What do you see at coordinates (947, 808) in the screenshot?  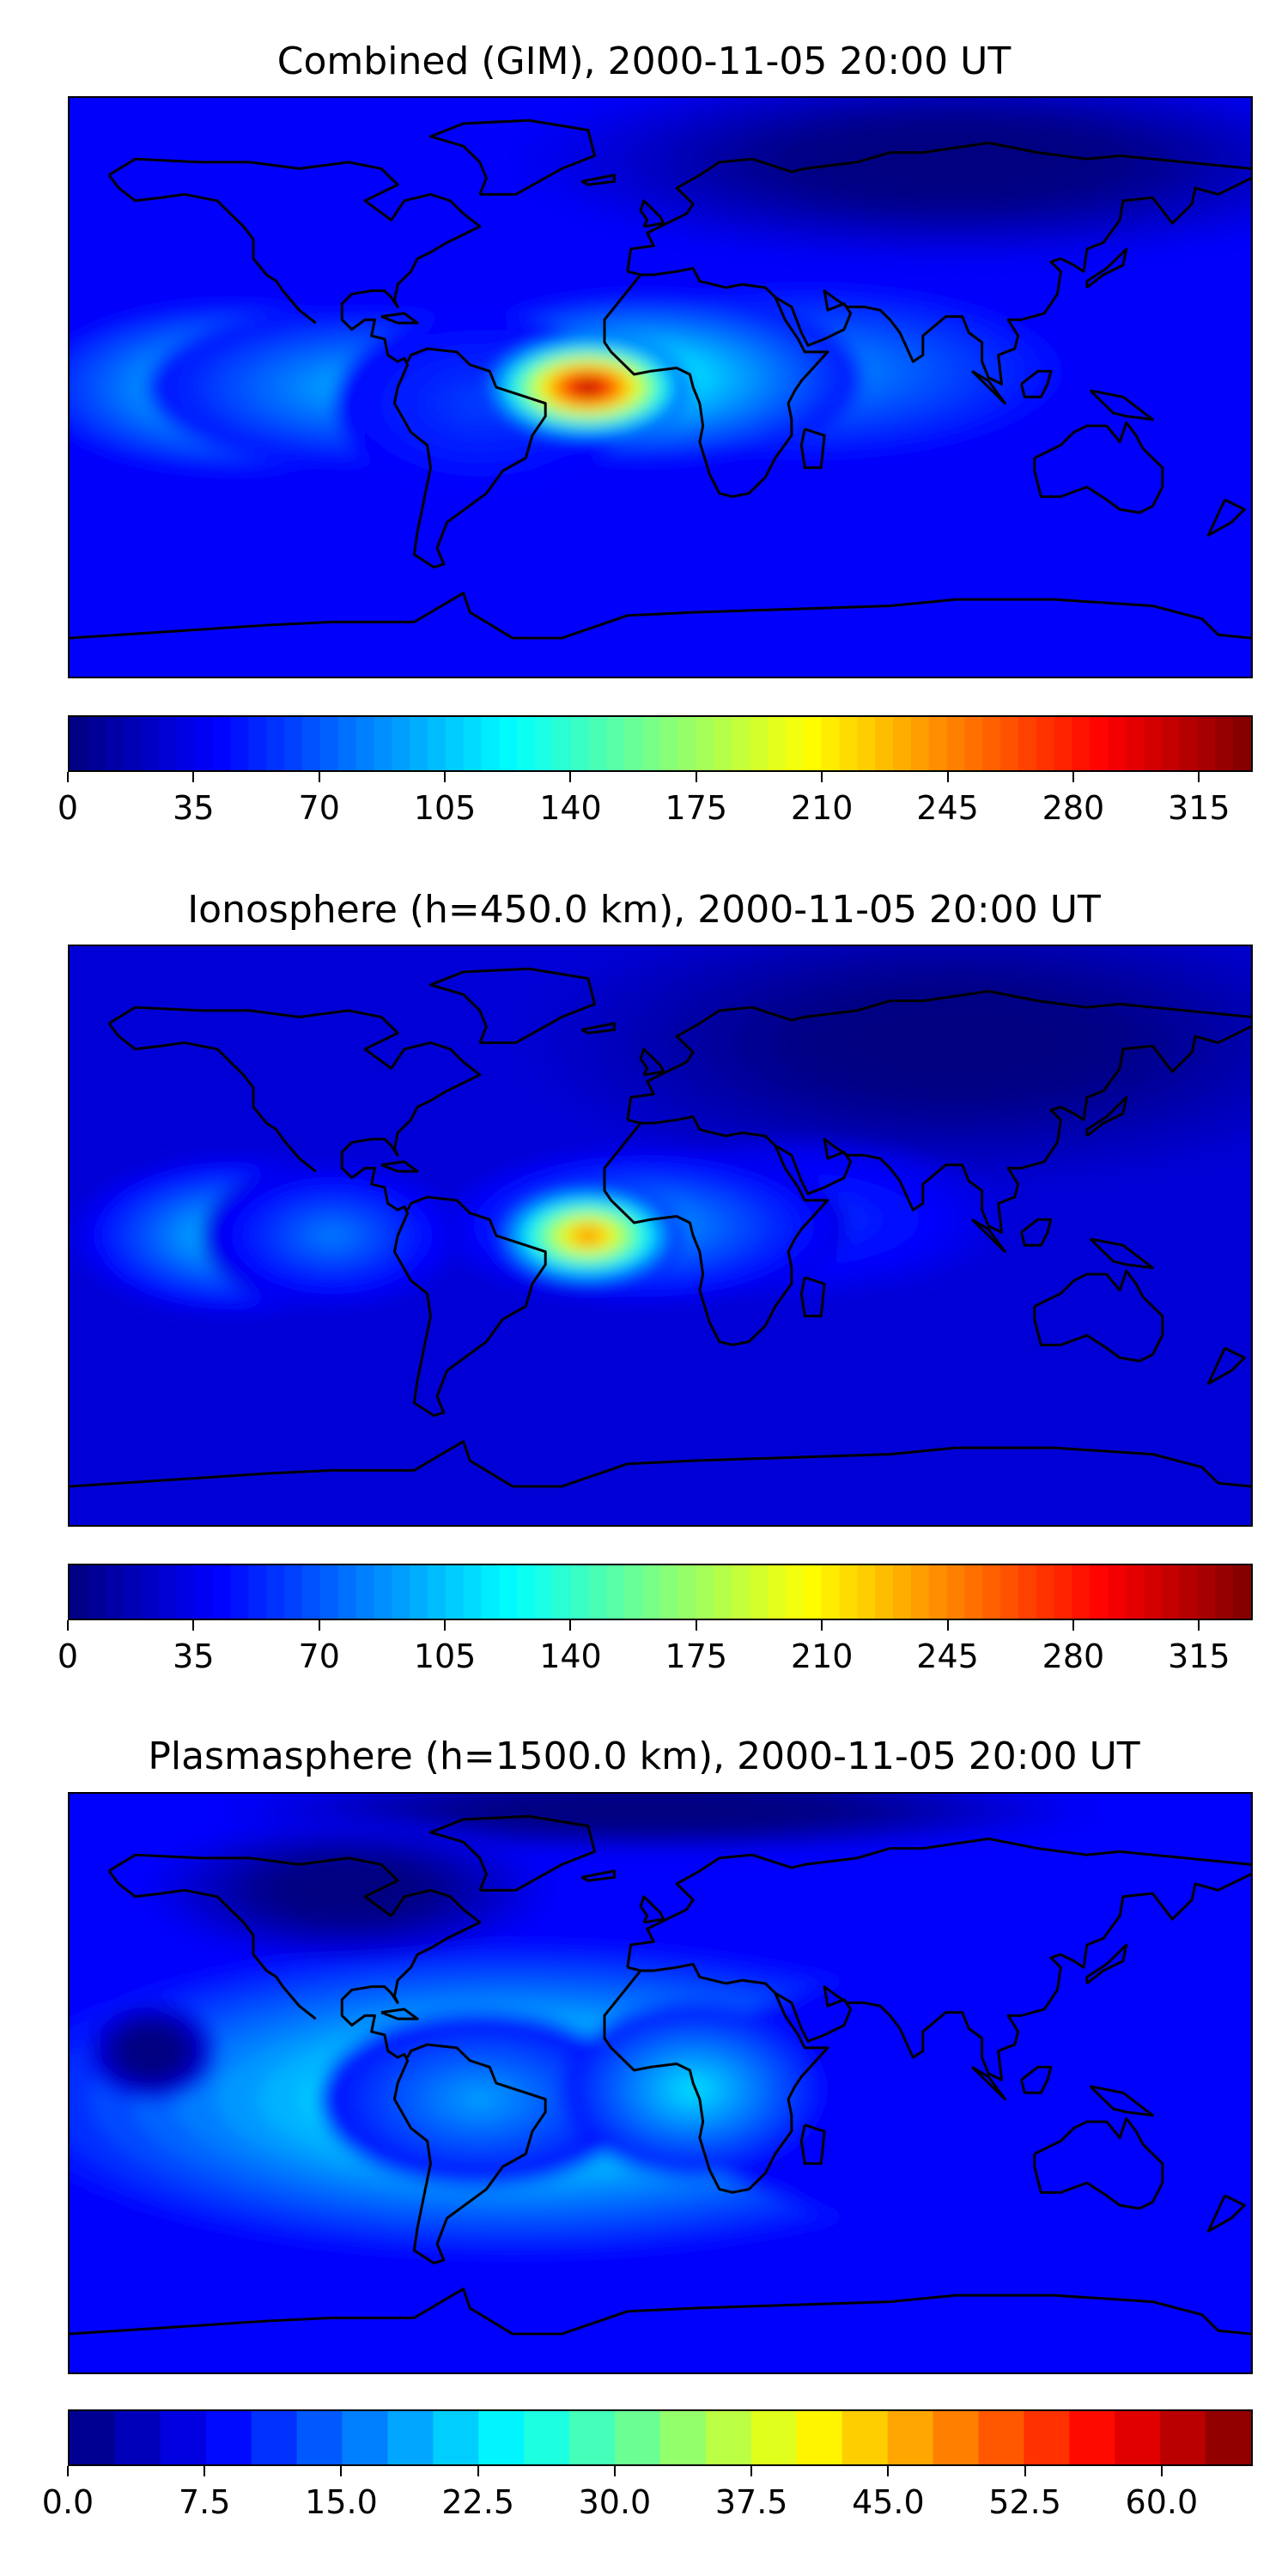 I see `colorbar-tick-label: 245` at bounding box center [947, 808].